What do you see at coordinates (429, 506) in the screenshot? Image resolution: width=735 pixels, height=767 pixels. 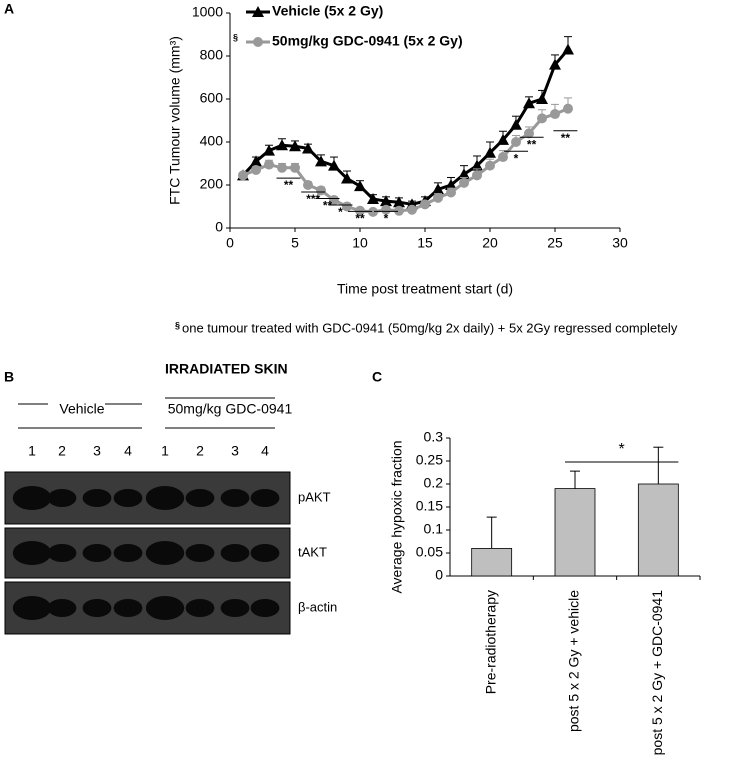 I see `y-tick-label: 0.15` at bounding box center [429, 506].